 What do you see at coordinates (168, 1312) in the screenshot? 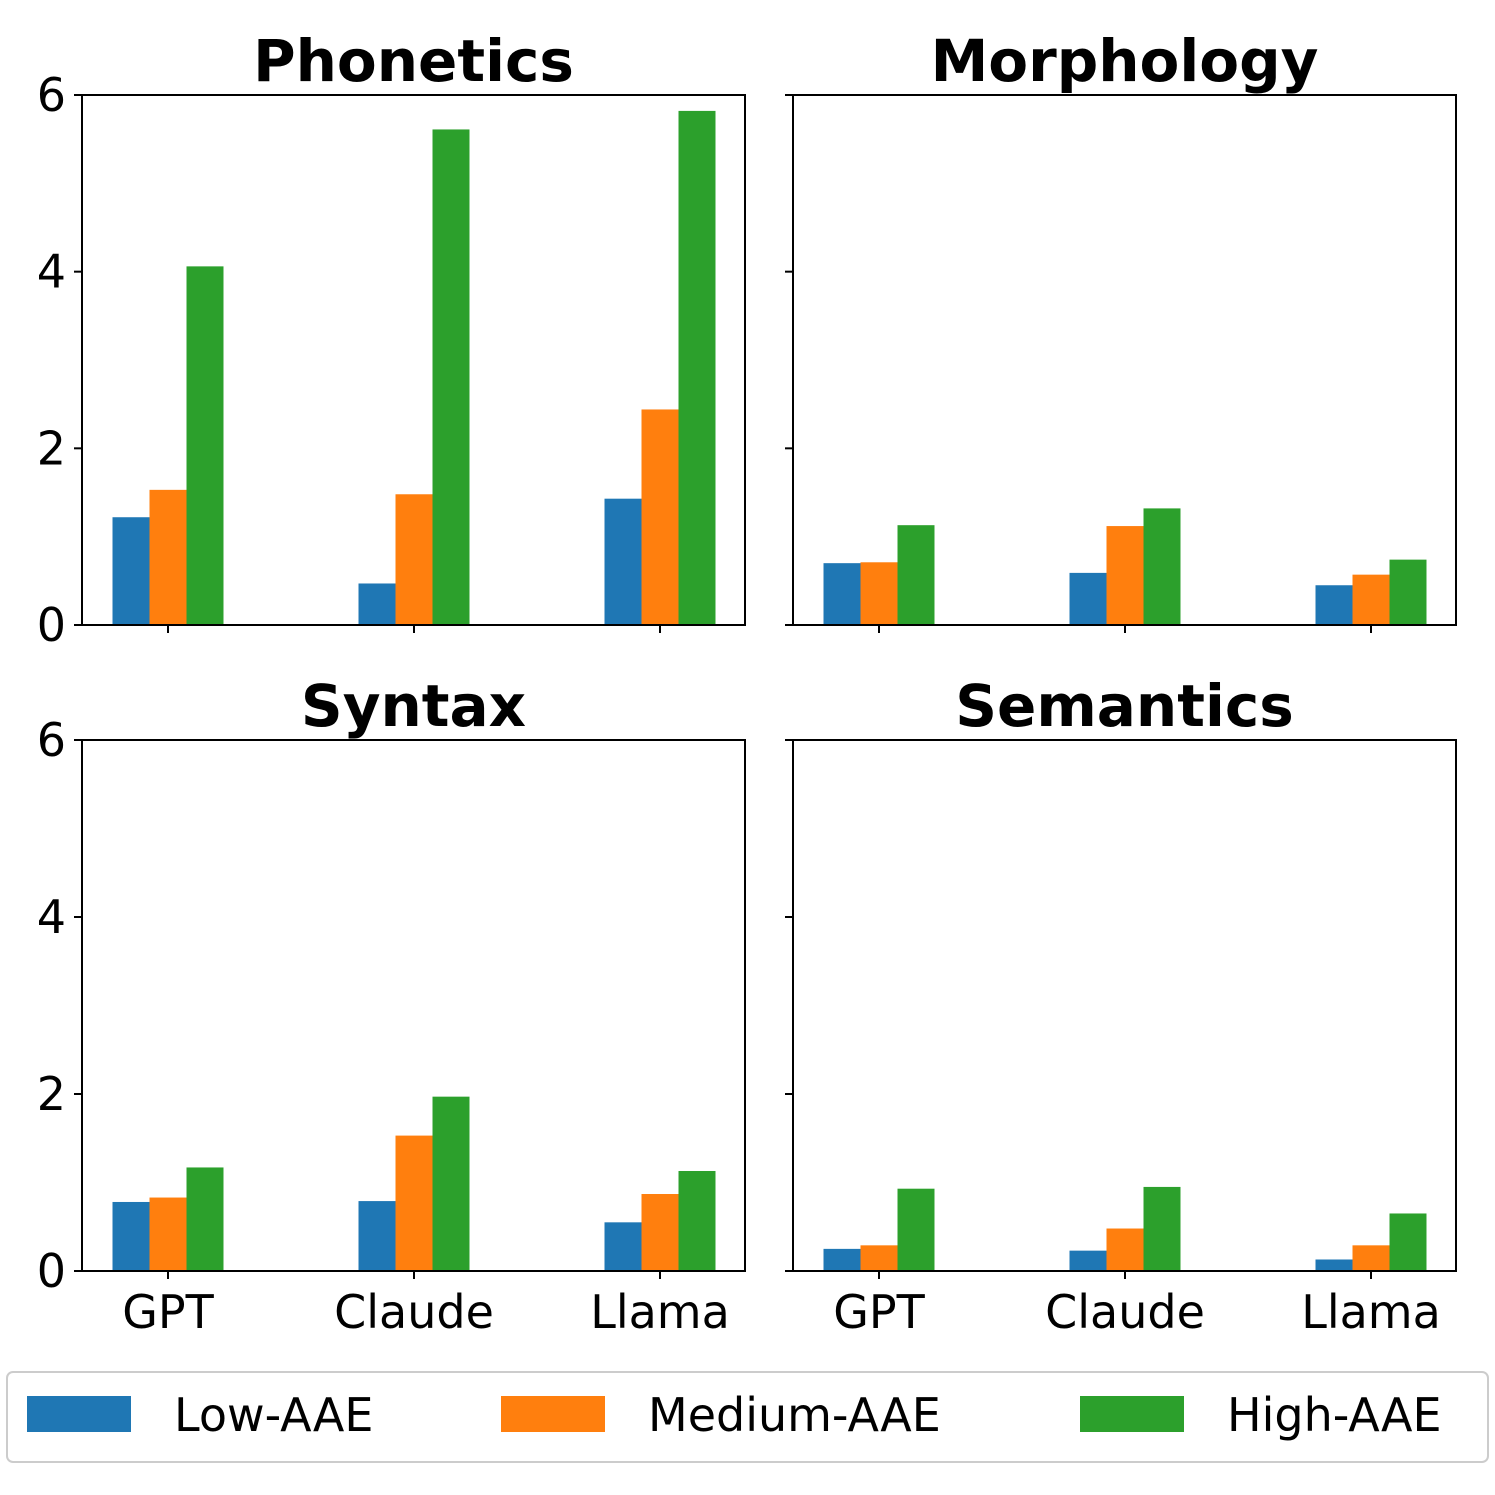
I see `x-tick-label-syntax-gpt: GPT` at bounding box center [168, 1312].